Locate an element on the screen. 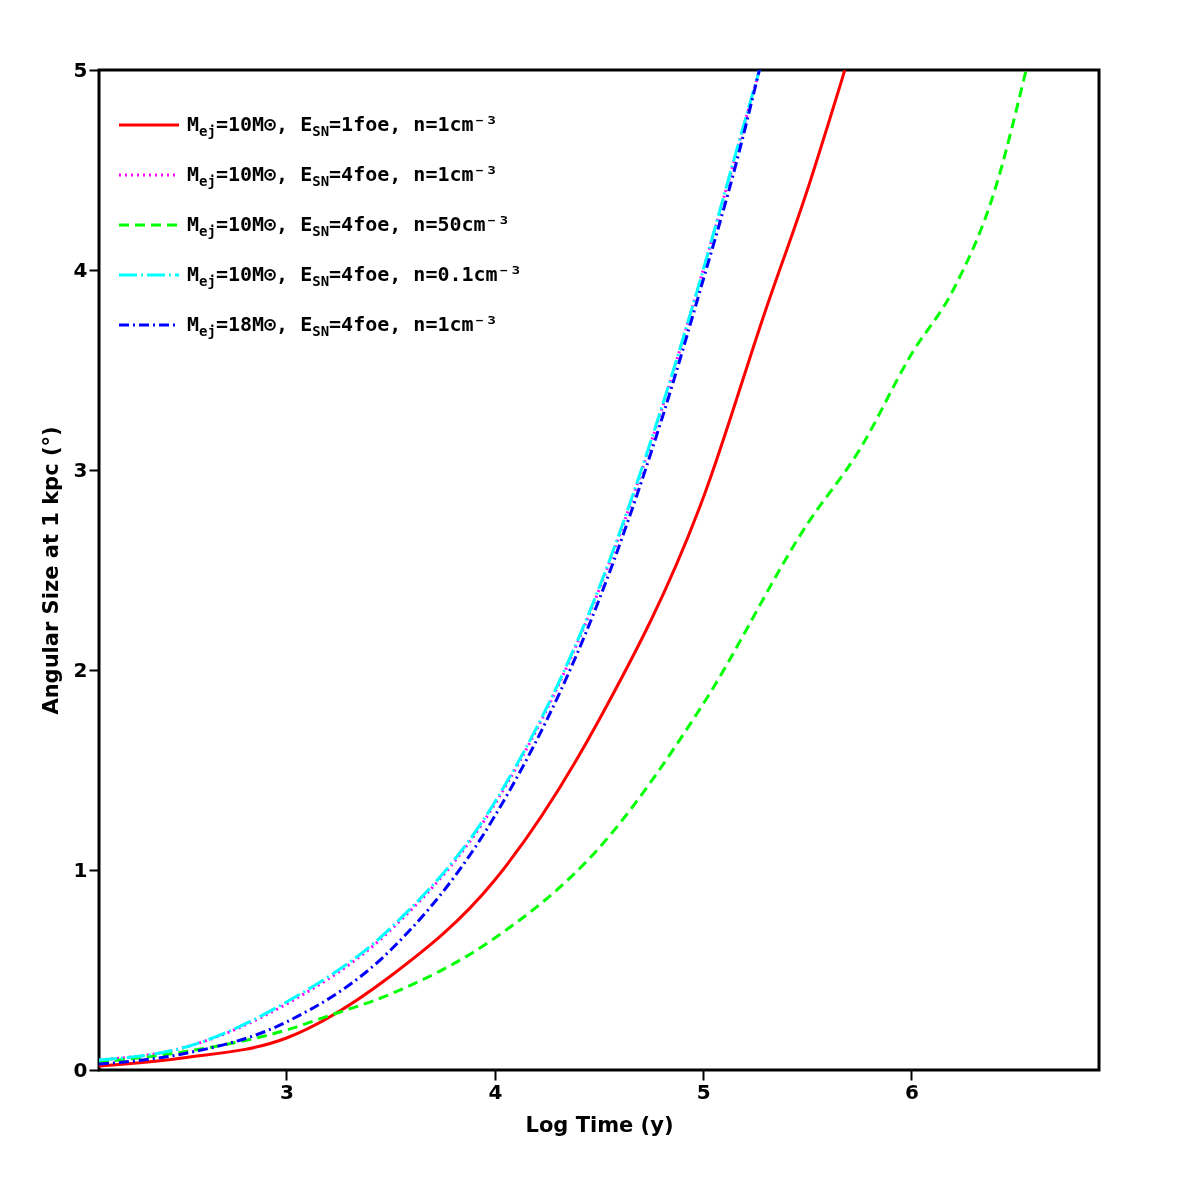  y-tick-label: 4 is located at coordinates (80, 269).